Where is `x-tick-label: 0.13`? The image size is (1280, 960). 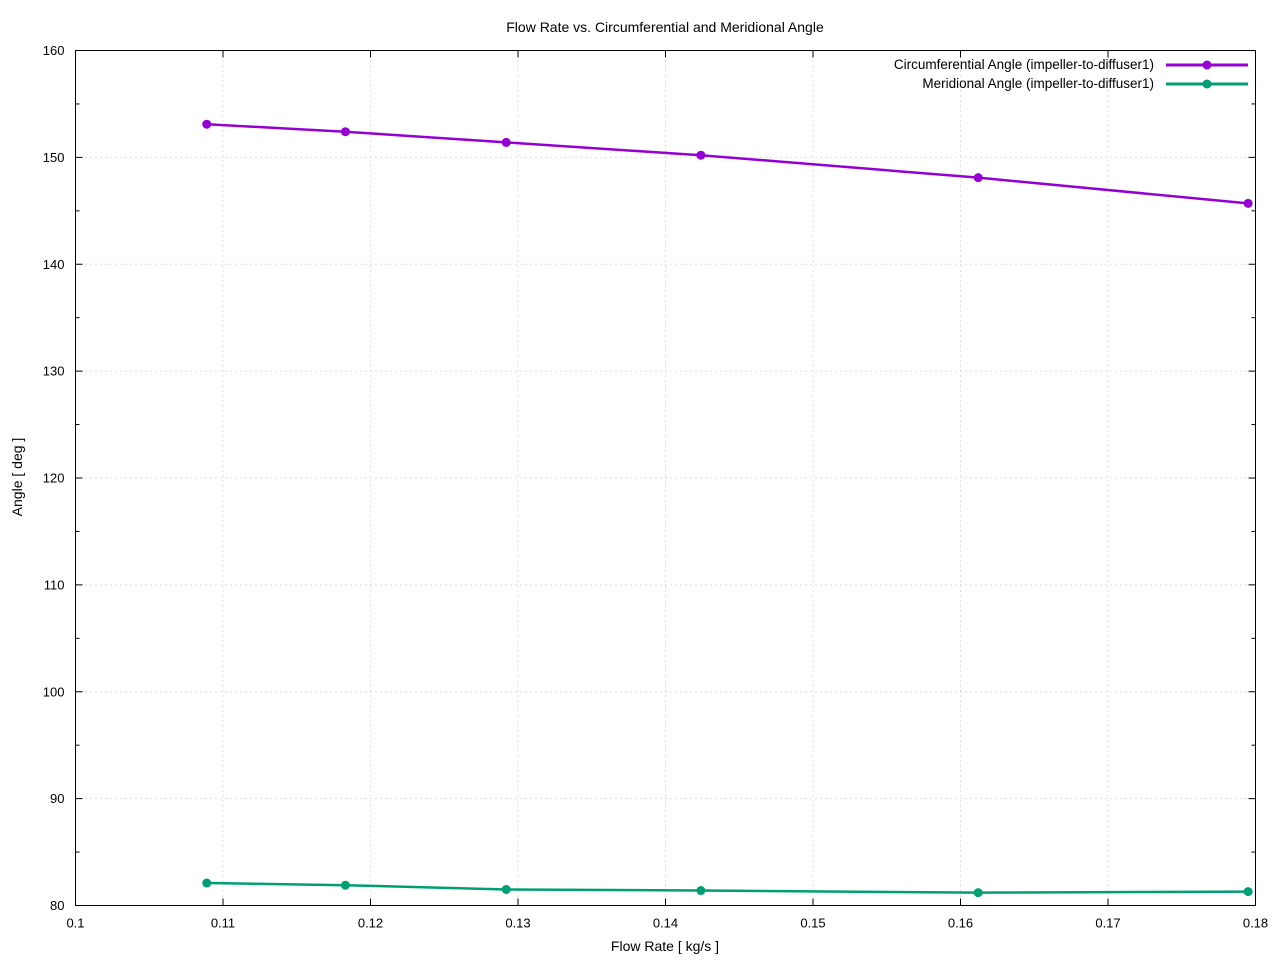 x-tick-label: 0.13 is located at coordinates (517, 923).